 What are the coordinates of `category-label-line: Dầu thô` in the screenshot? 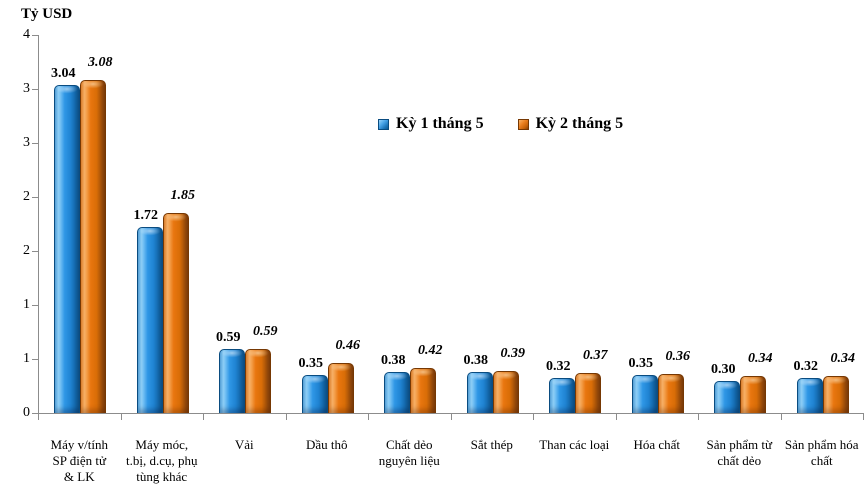 It's located at (326, 444).